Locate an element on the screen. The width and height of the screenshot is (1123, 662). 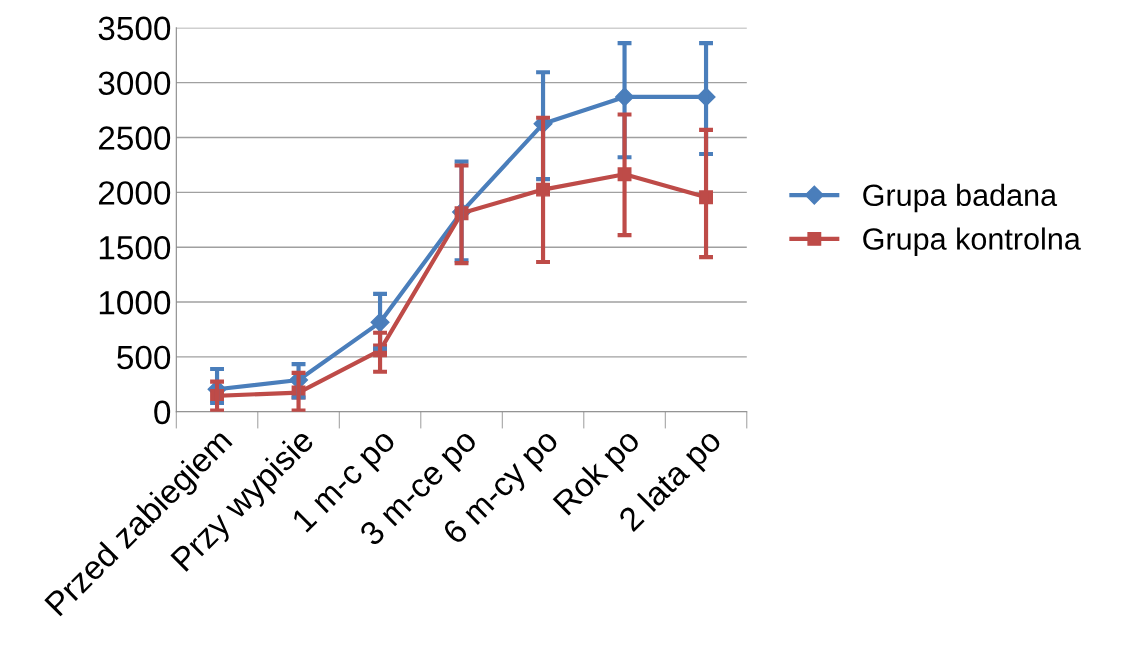
y-tick-label: 500 is located at coordinates (144, 357).